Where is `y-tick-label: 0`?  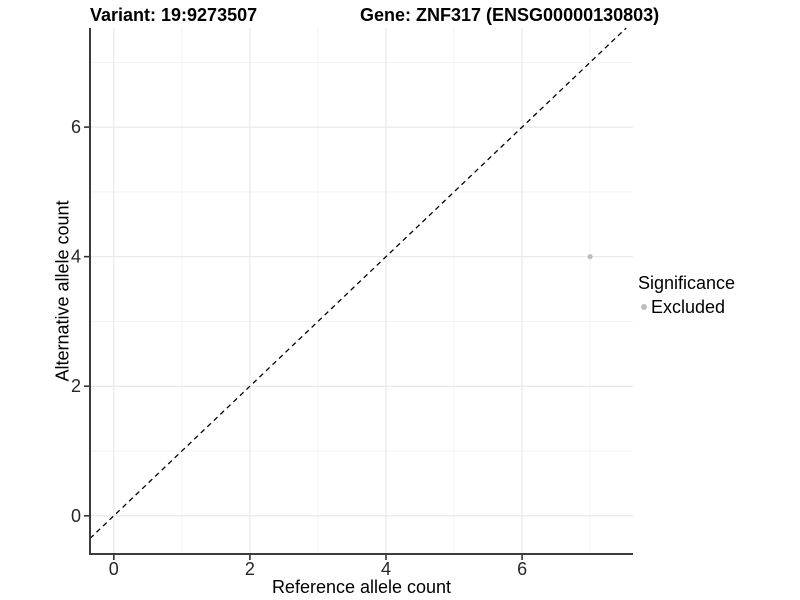
y-tick-label: 0 is located at coordinates (76, 516).